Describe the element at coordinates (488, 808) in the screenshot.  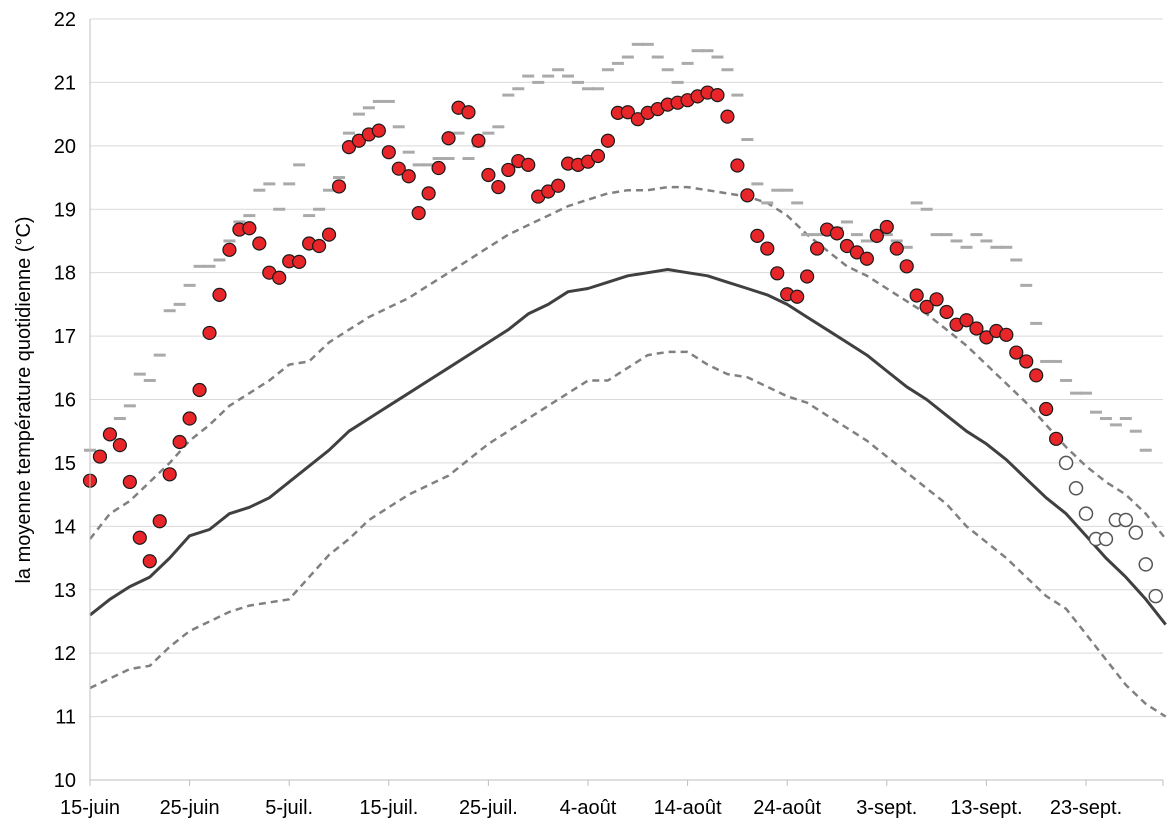
I see `x-tick-label: 25-juil.` at that location.